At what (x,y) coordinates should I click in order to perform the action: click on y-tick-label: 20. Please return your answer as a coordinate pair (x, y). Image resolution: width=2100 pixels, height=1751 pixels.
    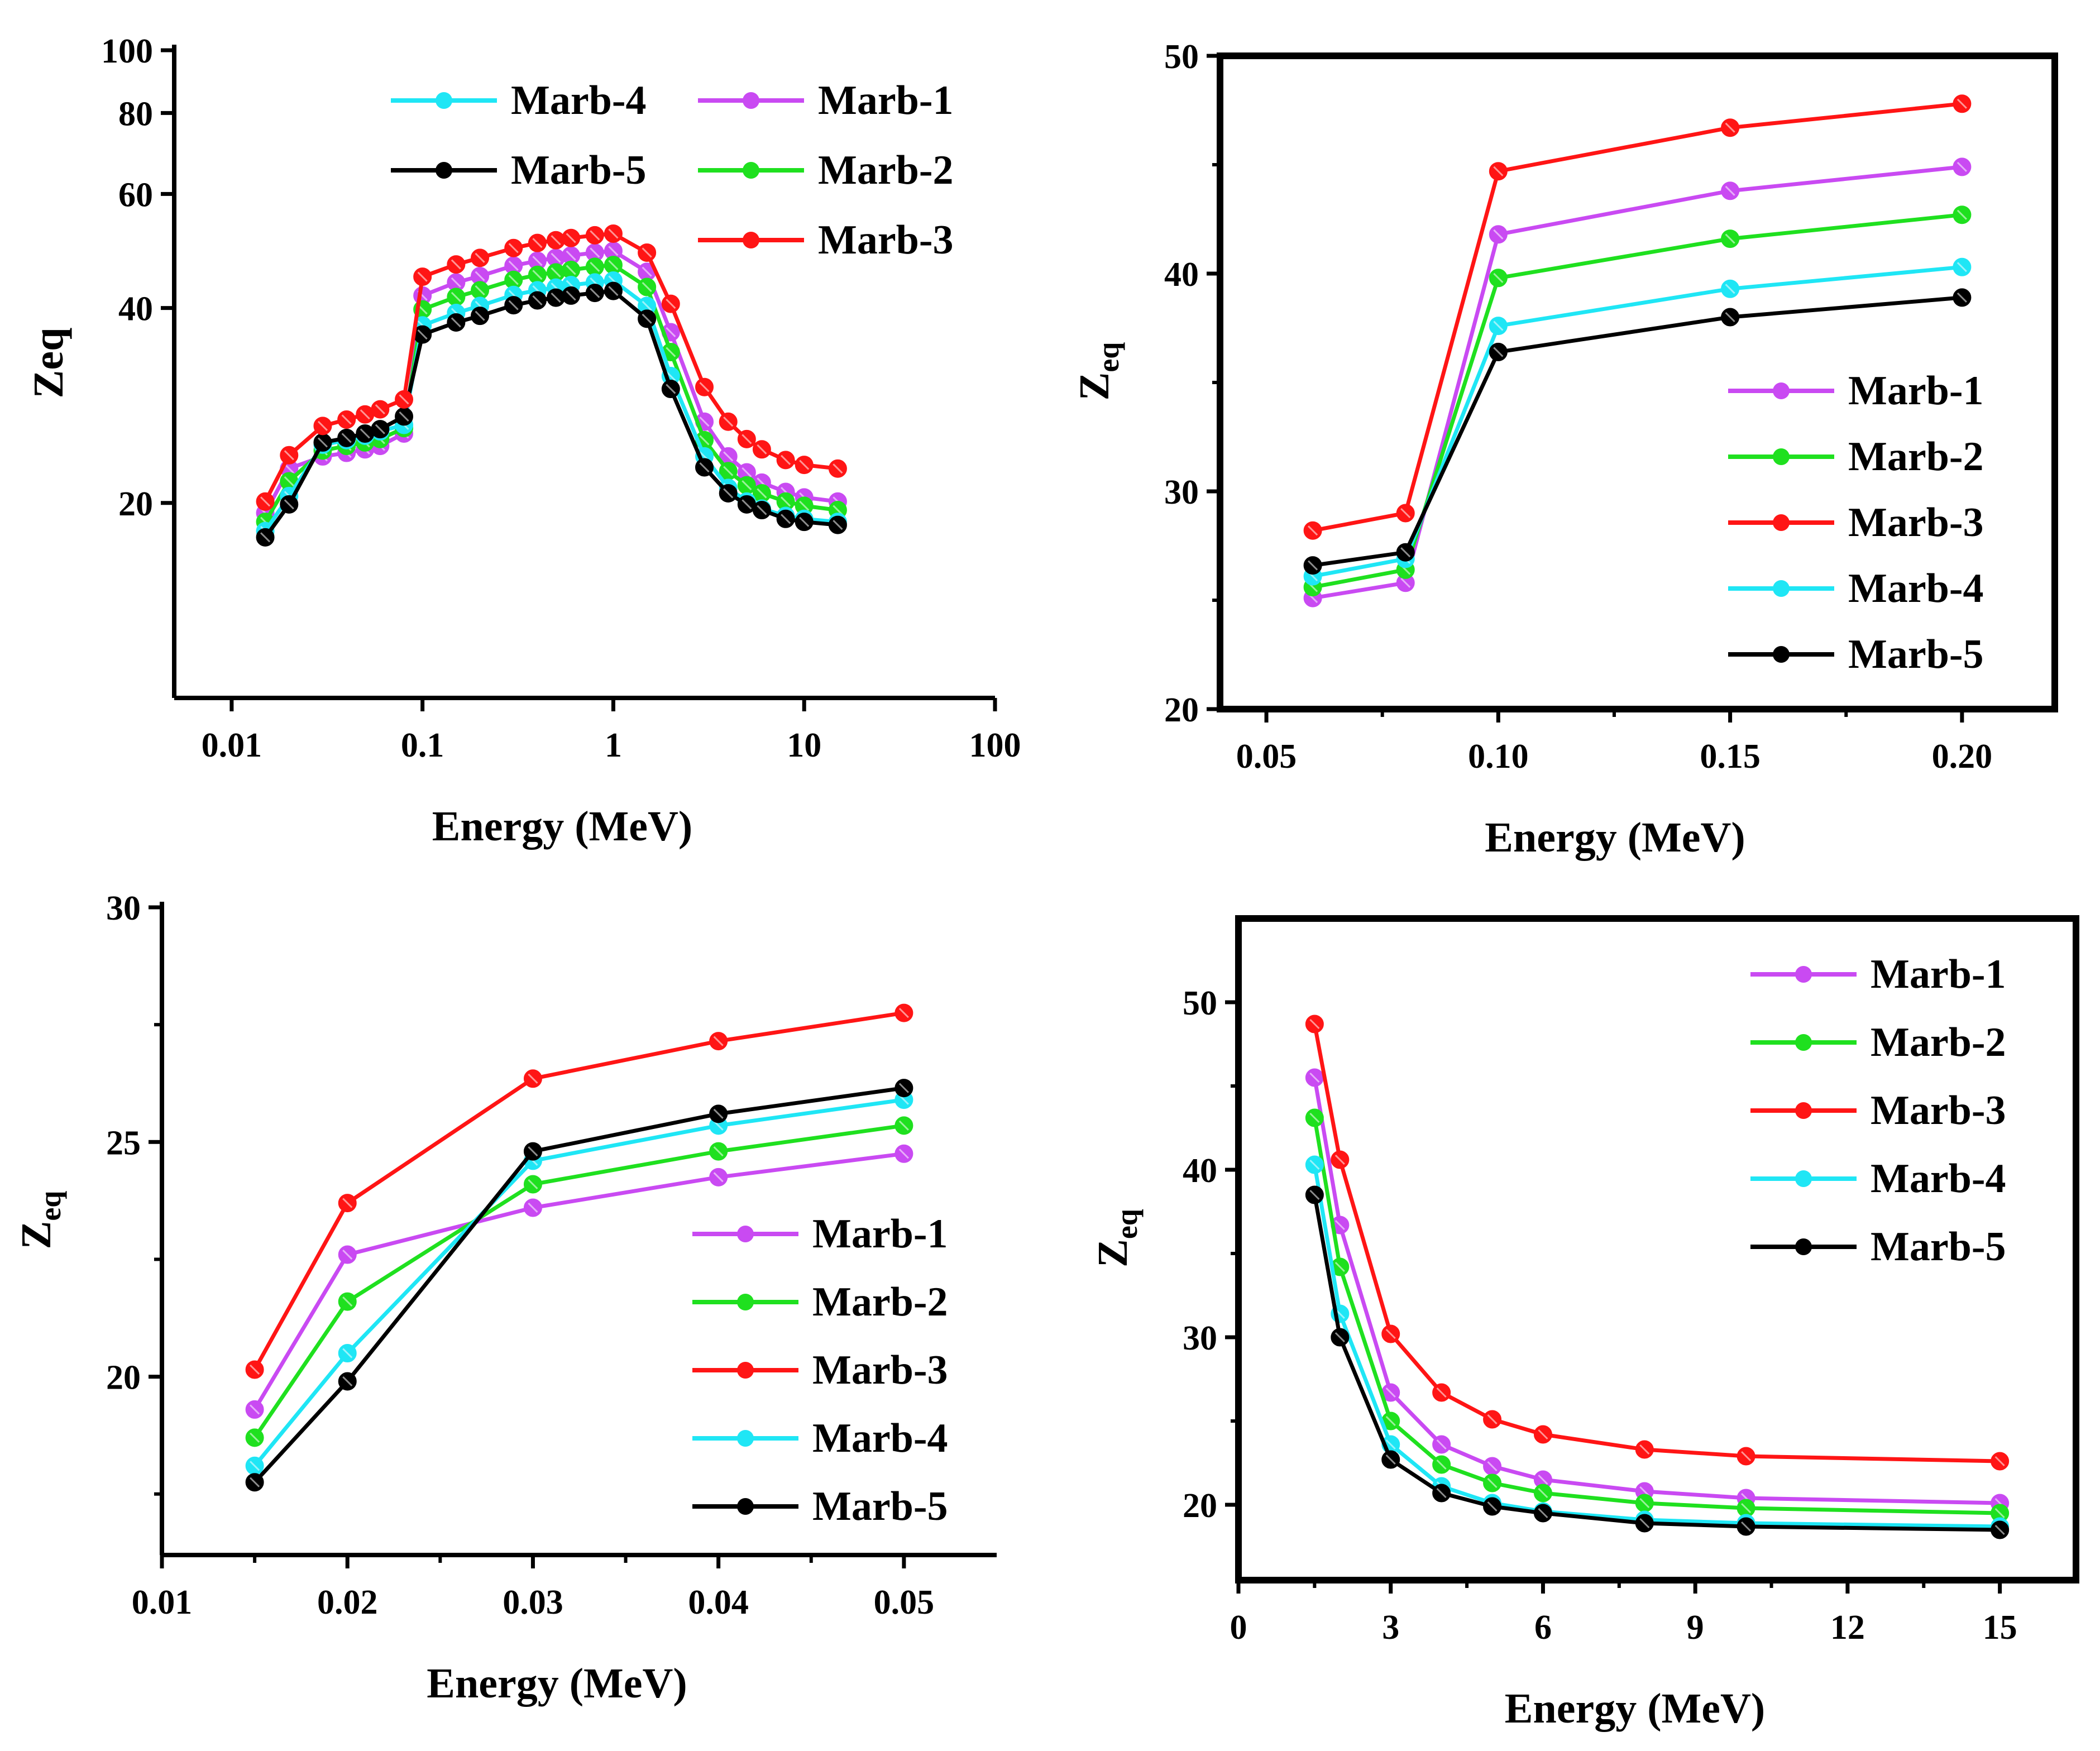
    Looking at the image, I should click on (123, 1378).